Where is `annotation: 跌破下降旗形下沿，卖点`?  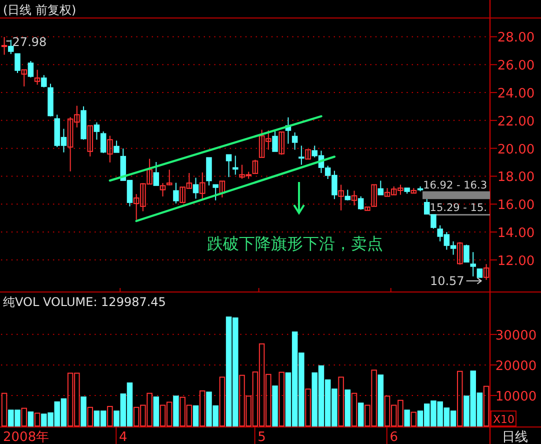
annotation: 跌破下降旗形下沿，卖点 is located at coordinates (295, 243).